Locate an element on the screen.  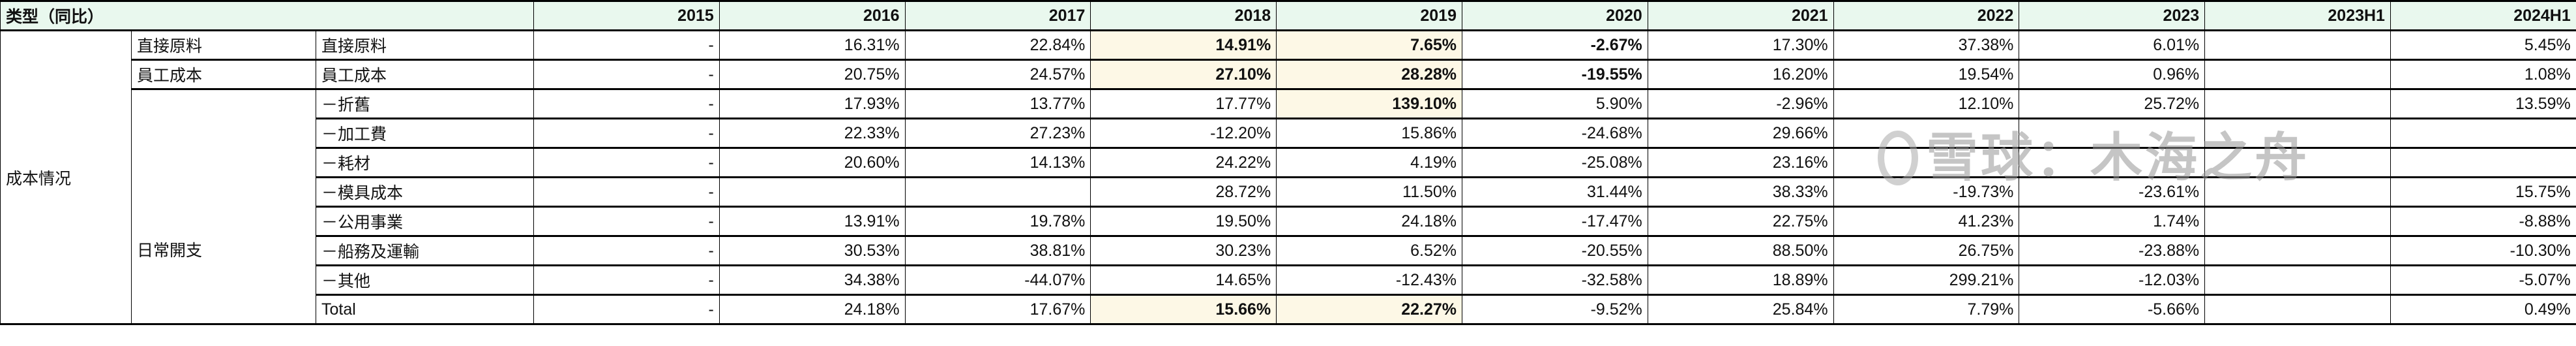
value-cell-2017: 19.78% is located at coordinates (997, 221).